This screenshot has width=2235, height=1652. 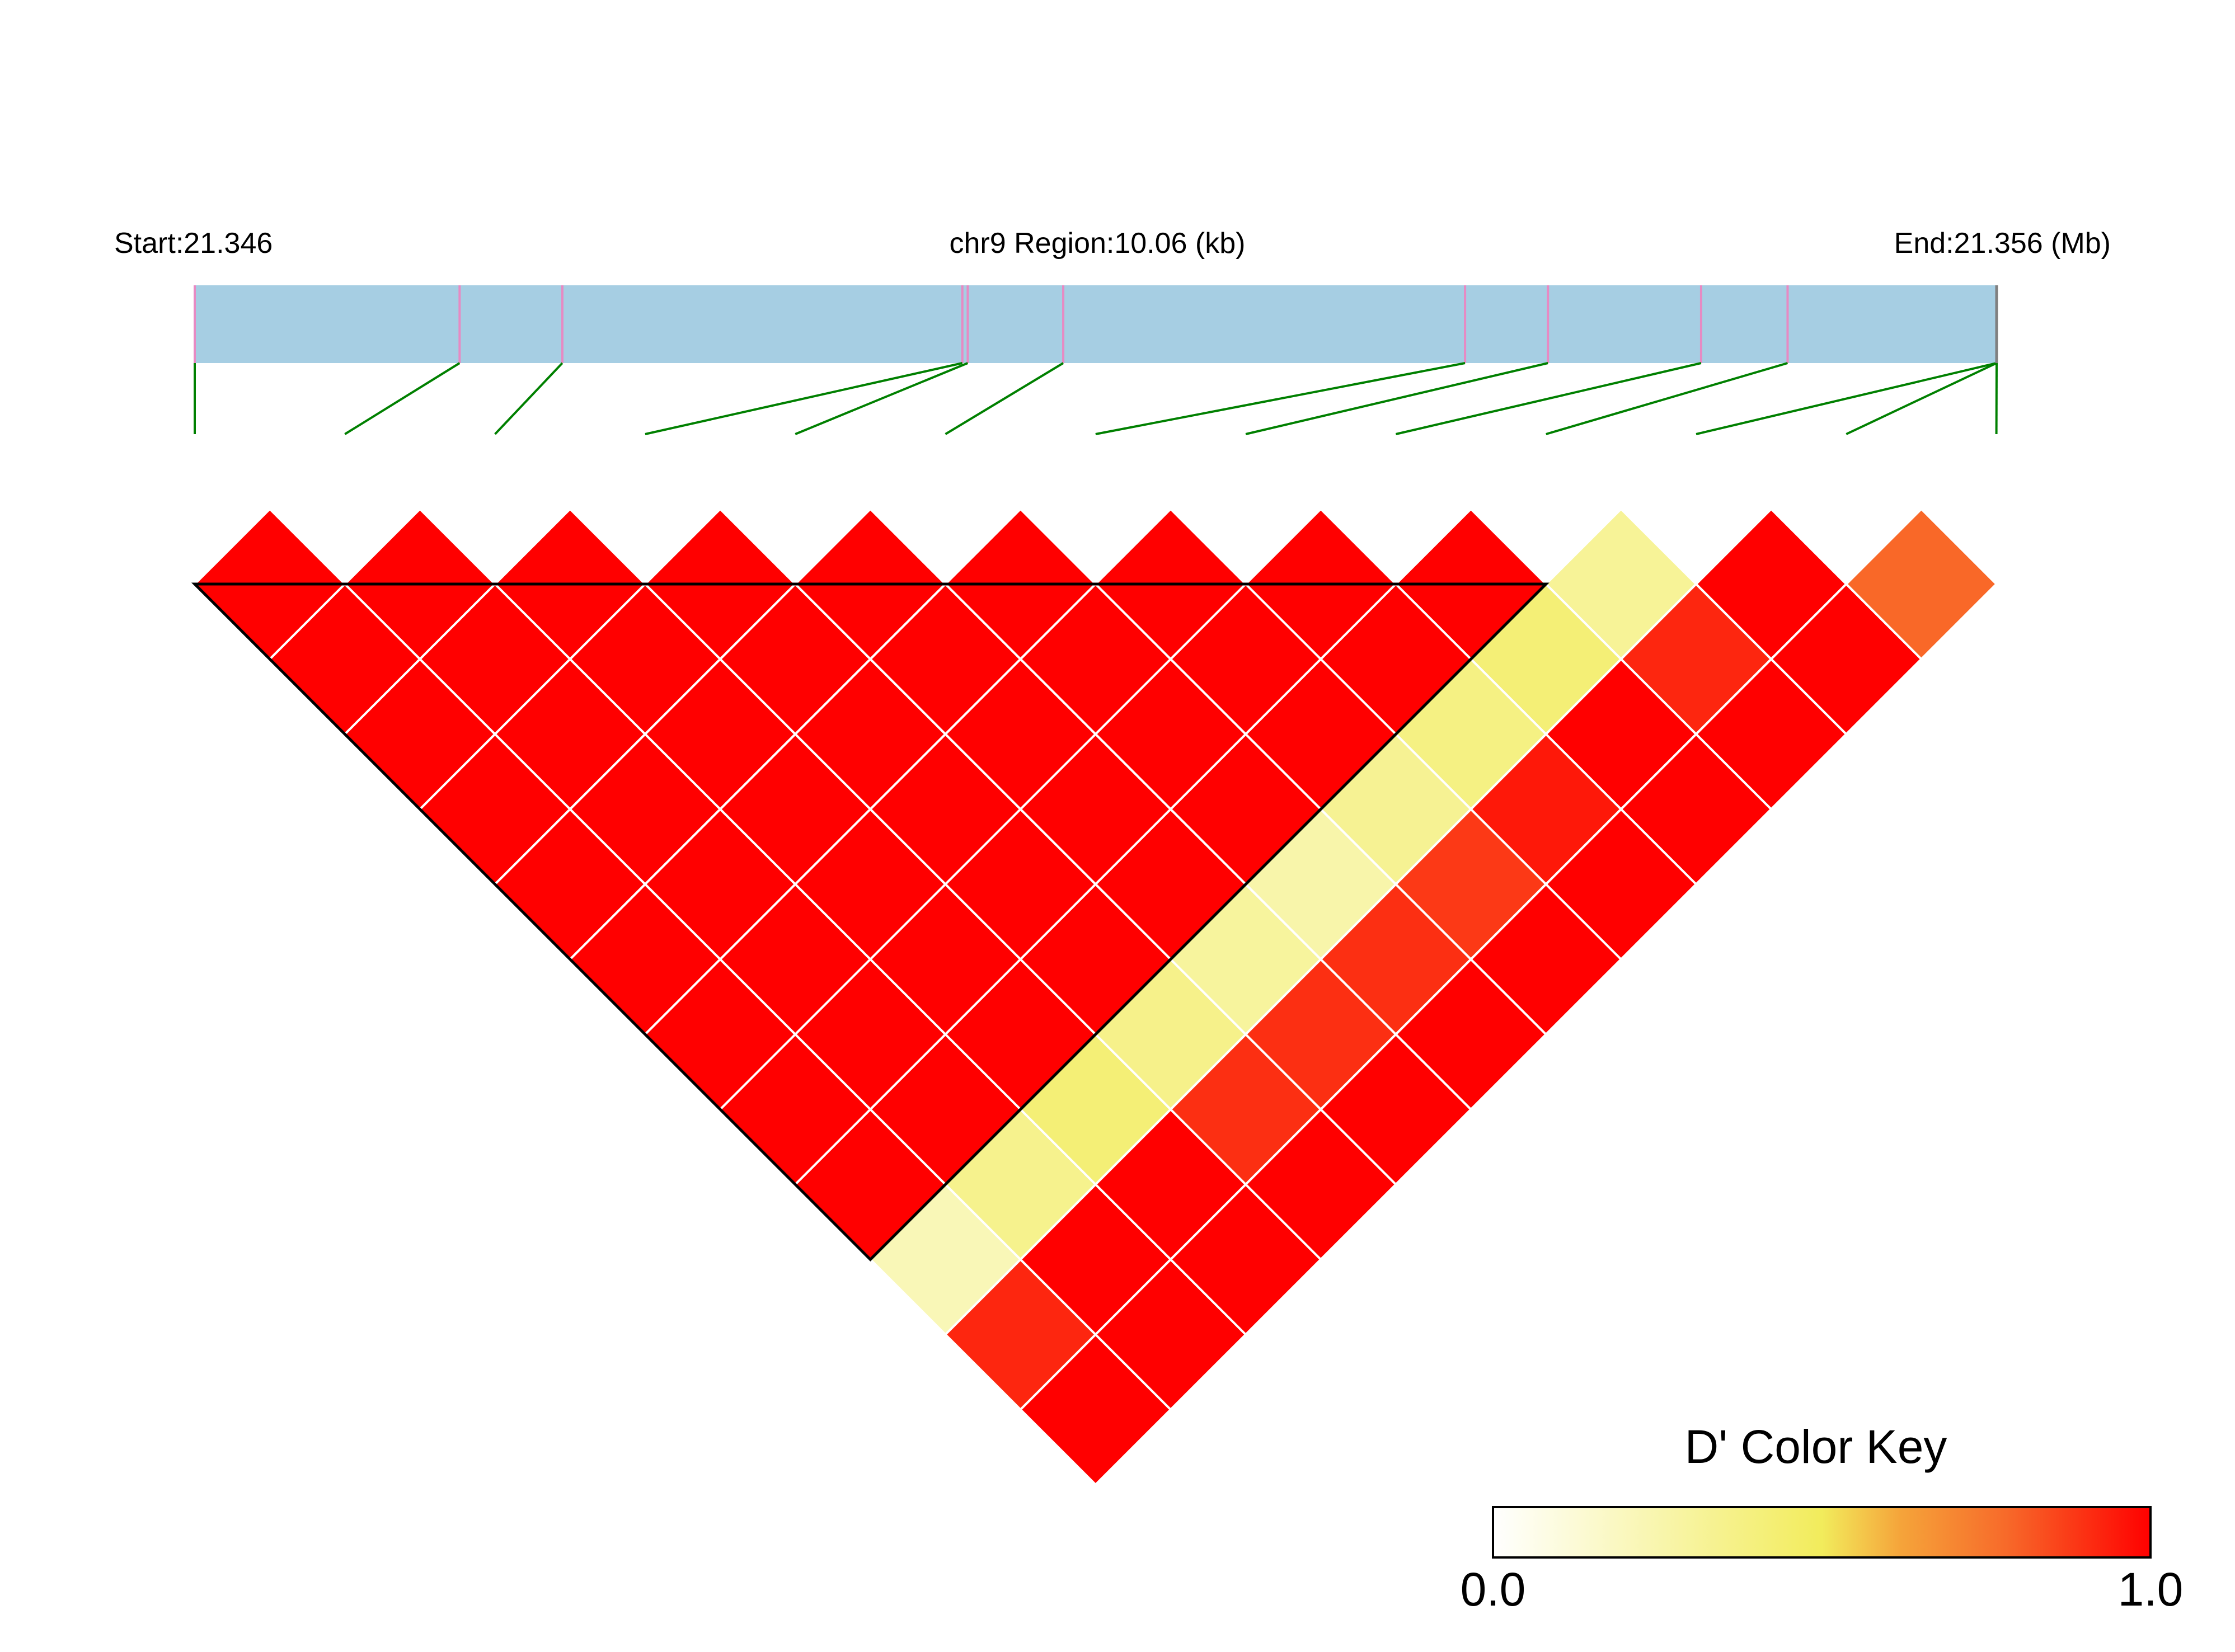 I want to click on genomic-region-bar, so click(x=1096, y=324).